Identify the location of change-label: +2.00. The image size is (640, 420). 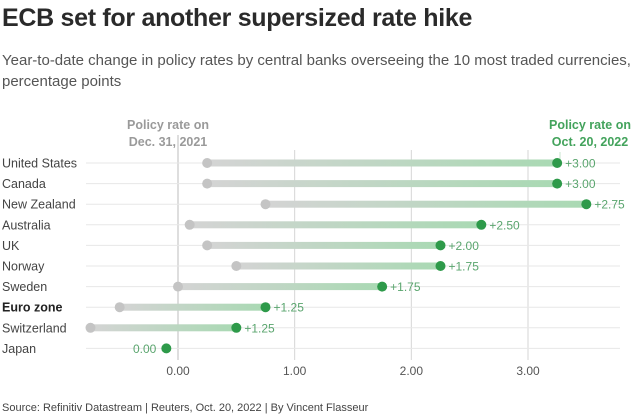
(464, 246).